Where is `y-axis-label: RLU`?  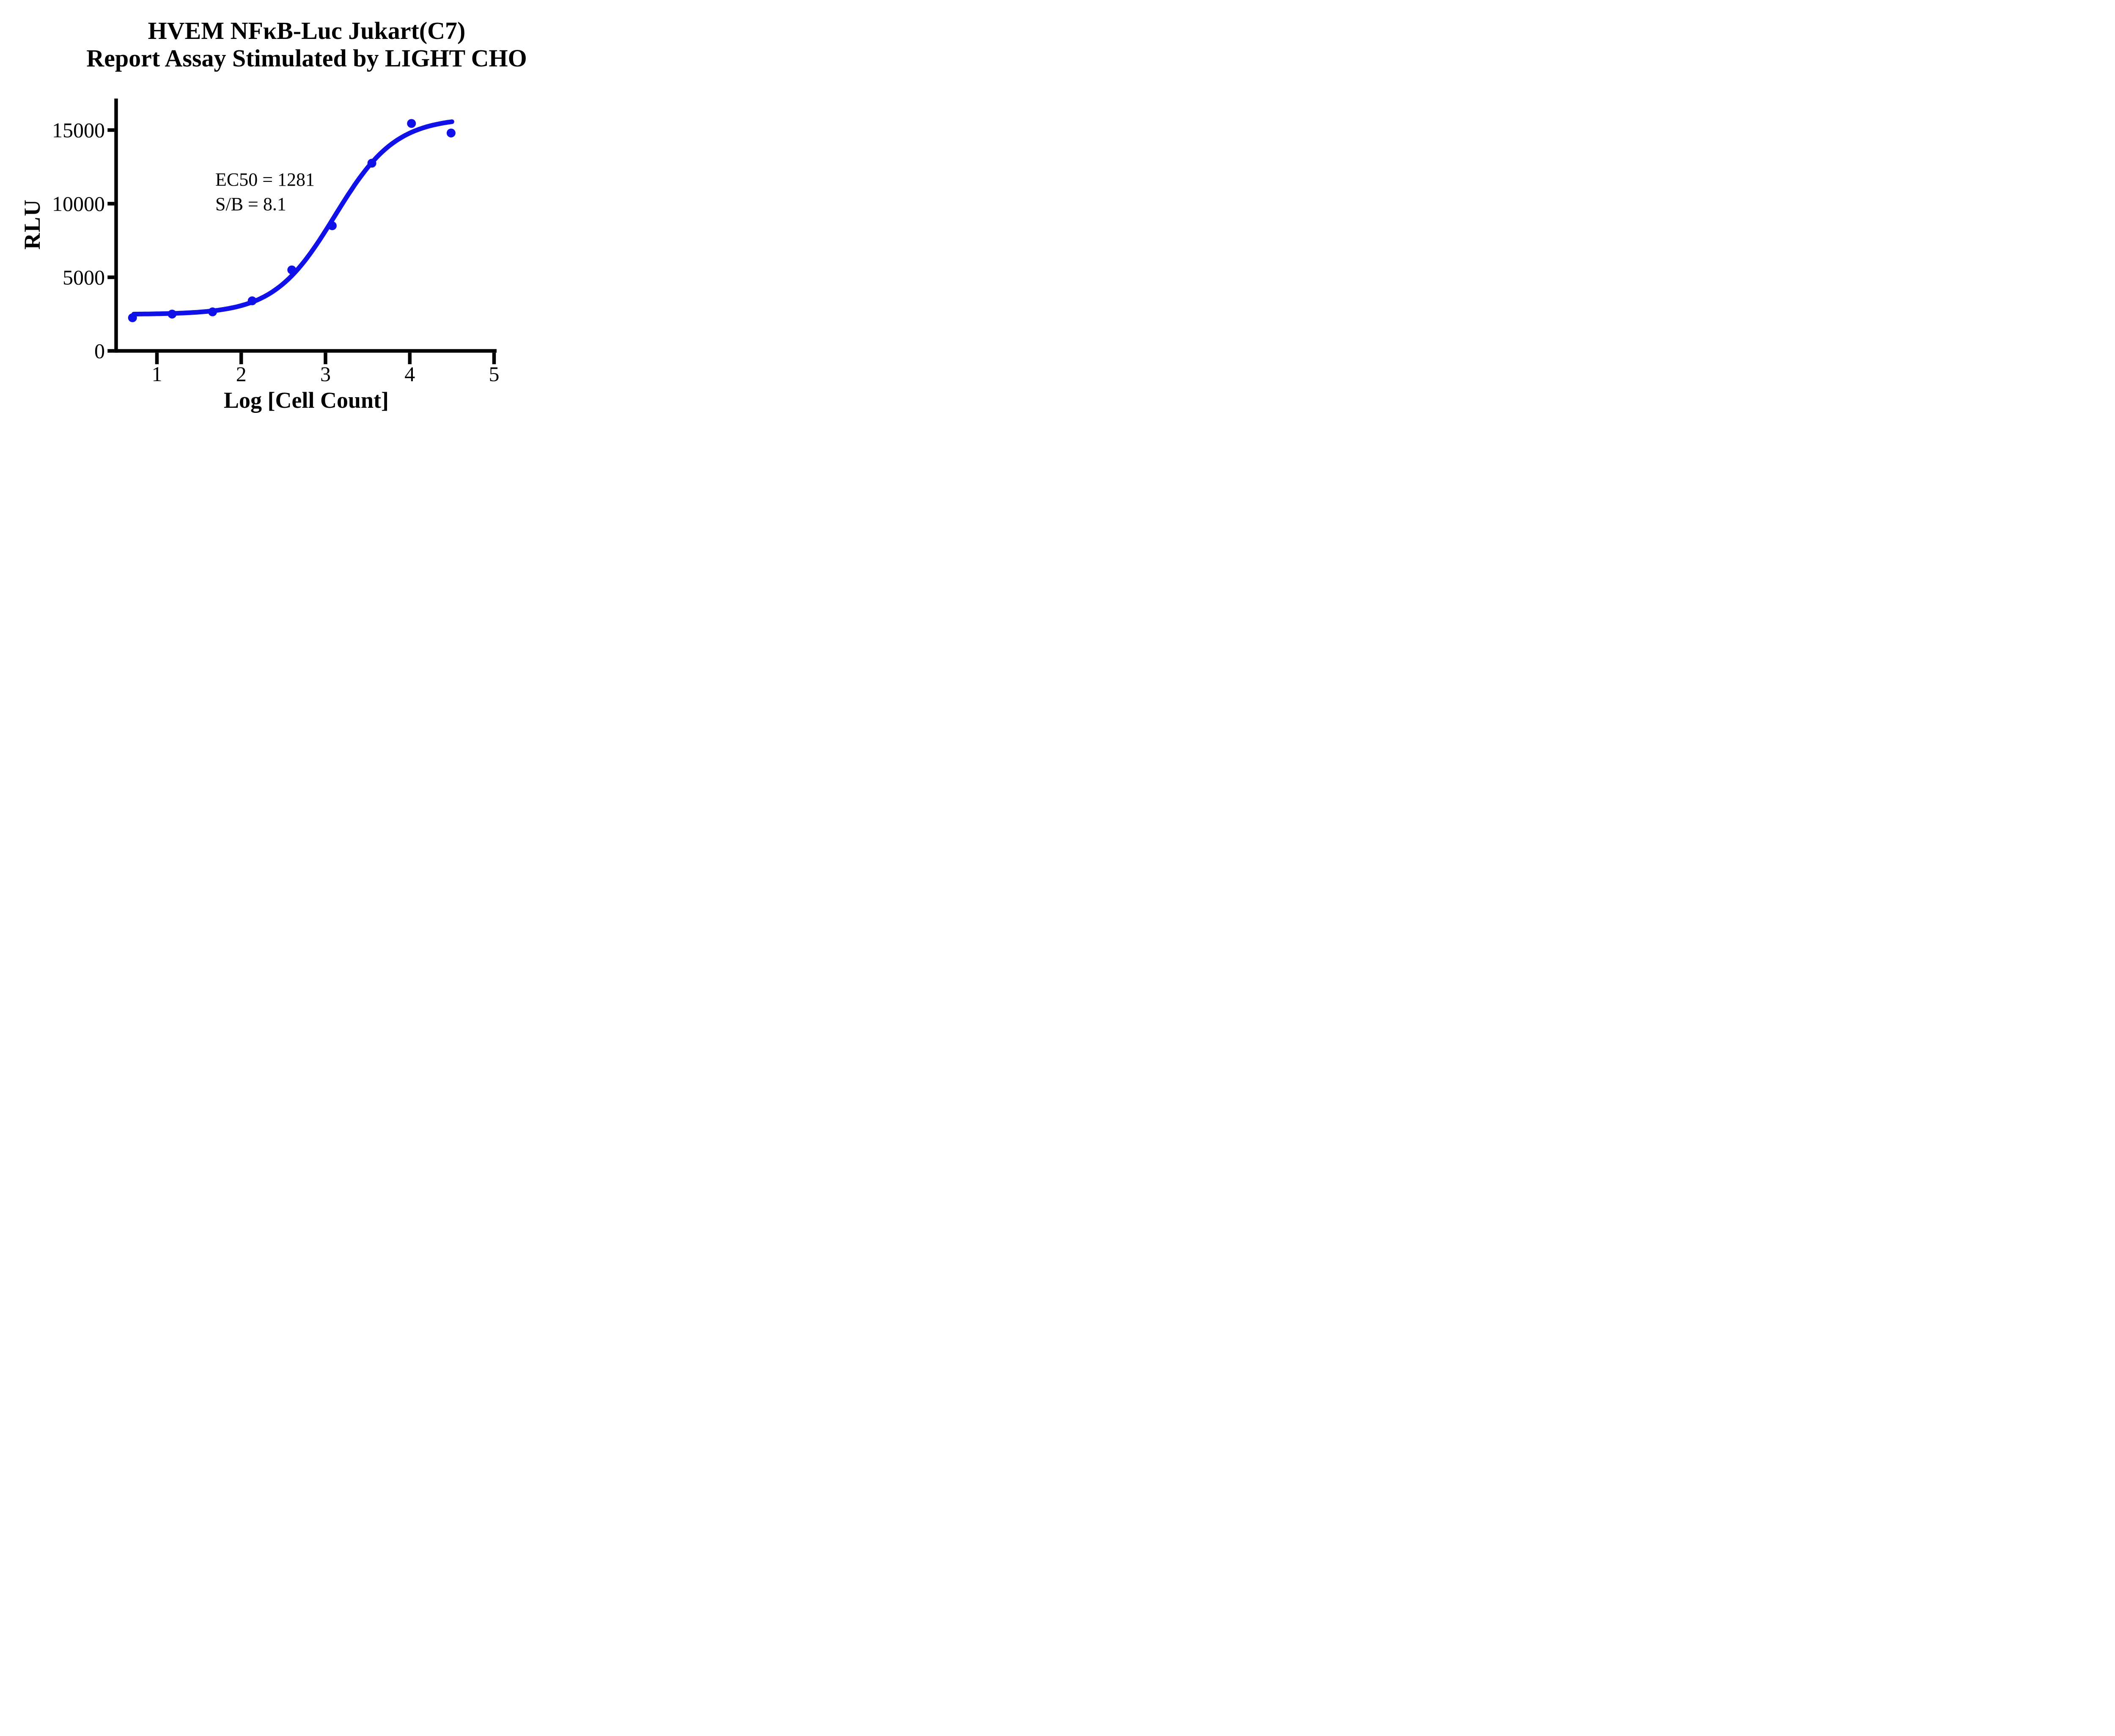 y-axis-label: RLU is located at coordinates (32, 224).